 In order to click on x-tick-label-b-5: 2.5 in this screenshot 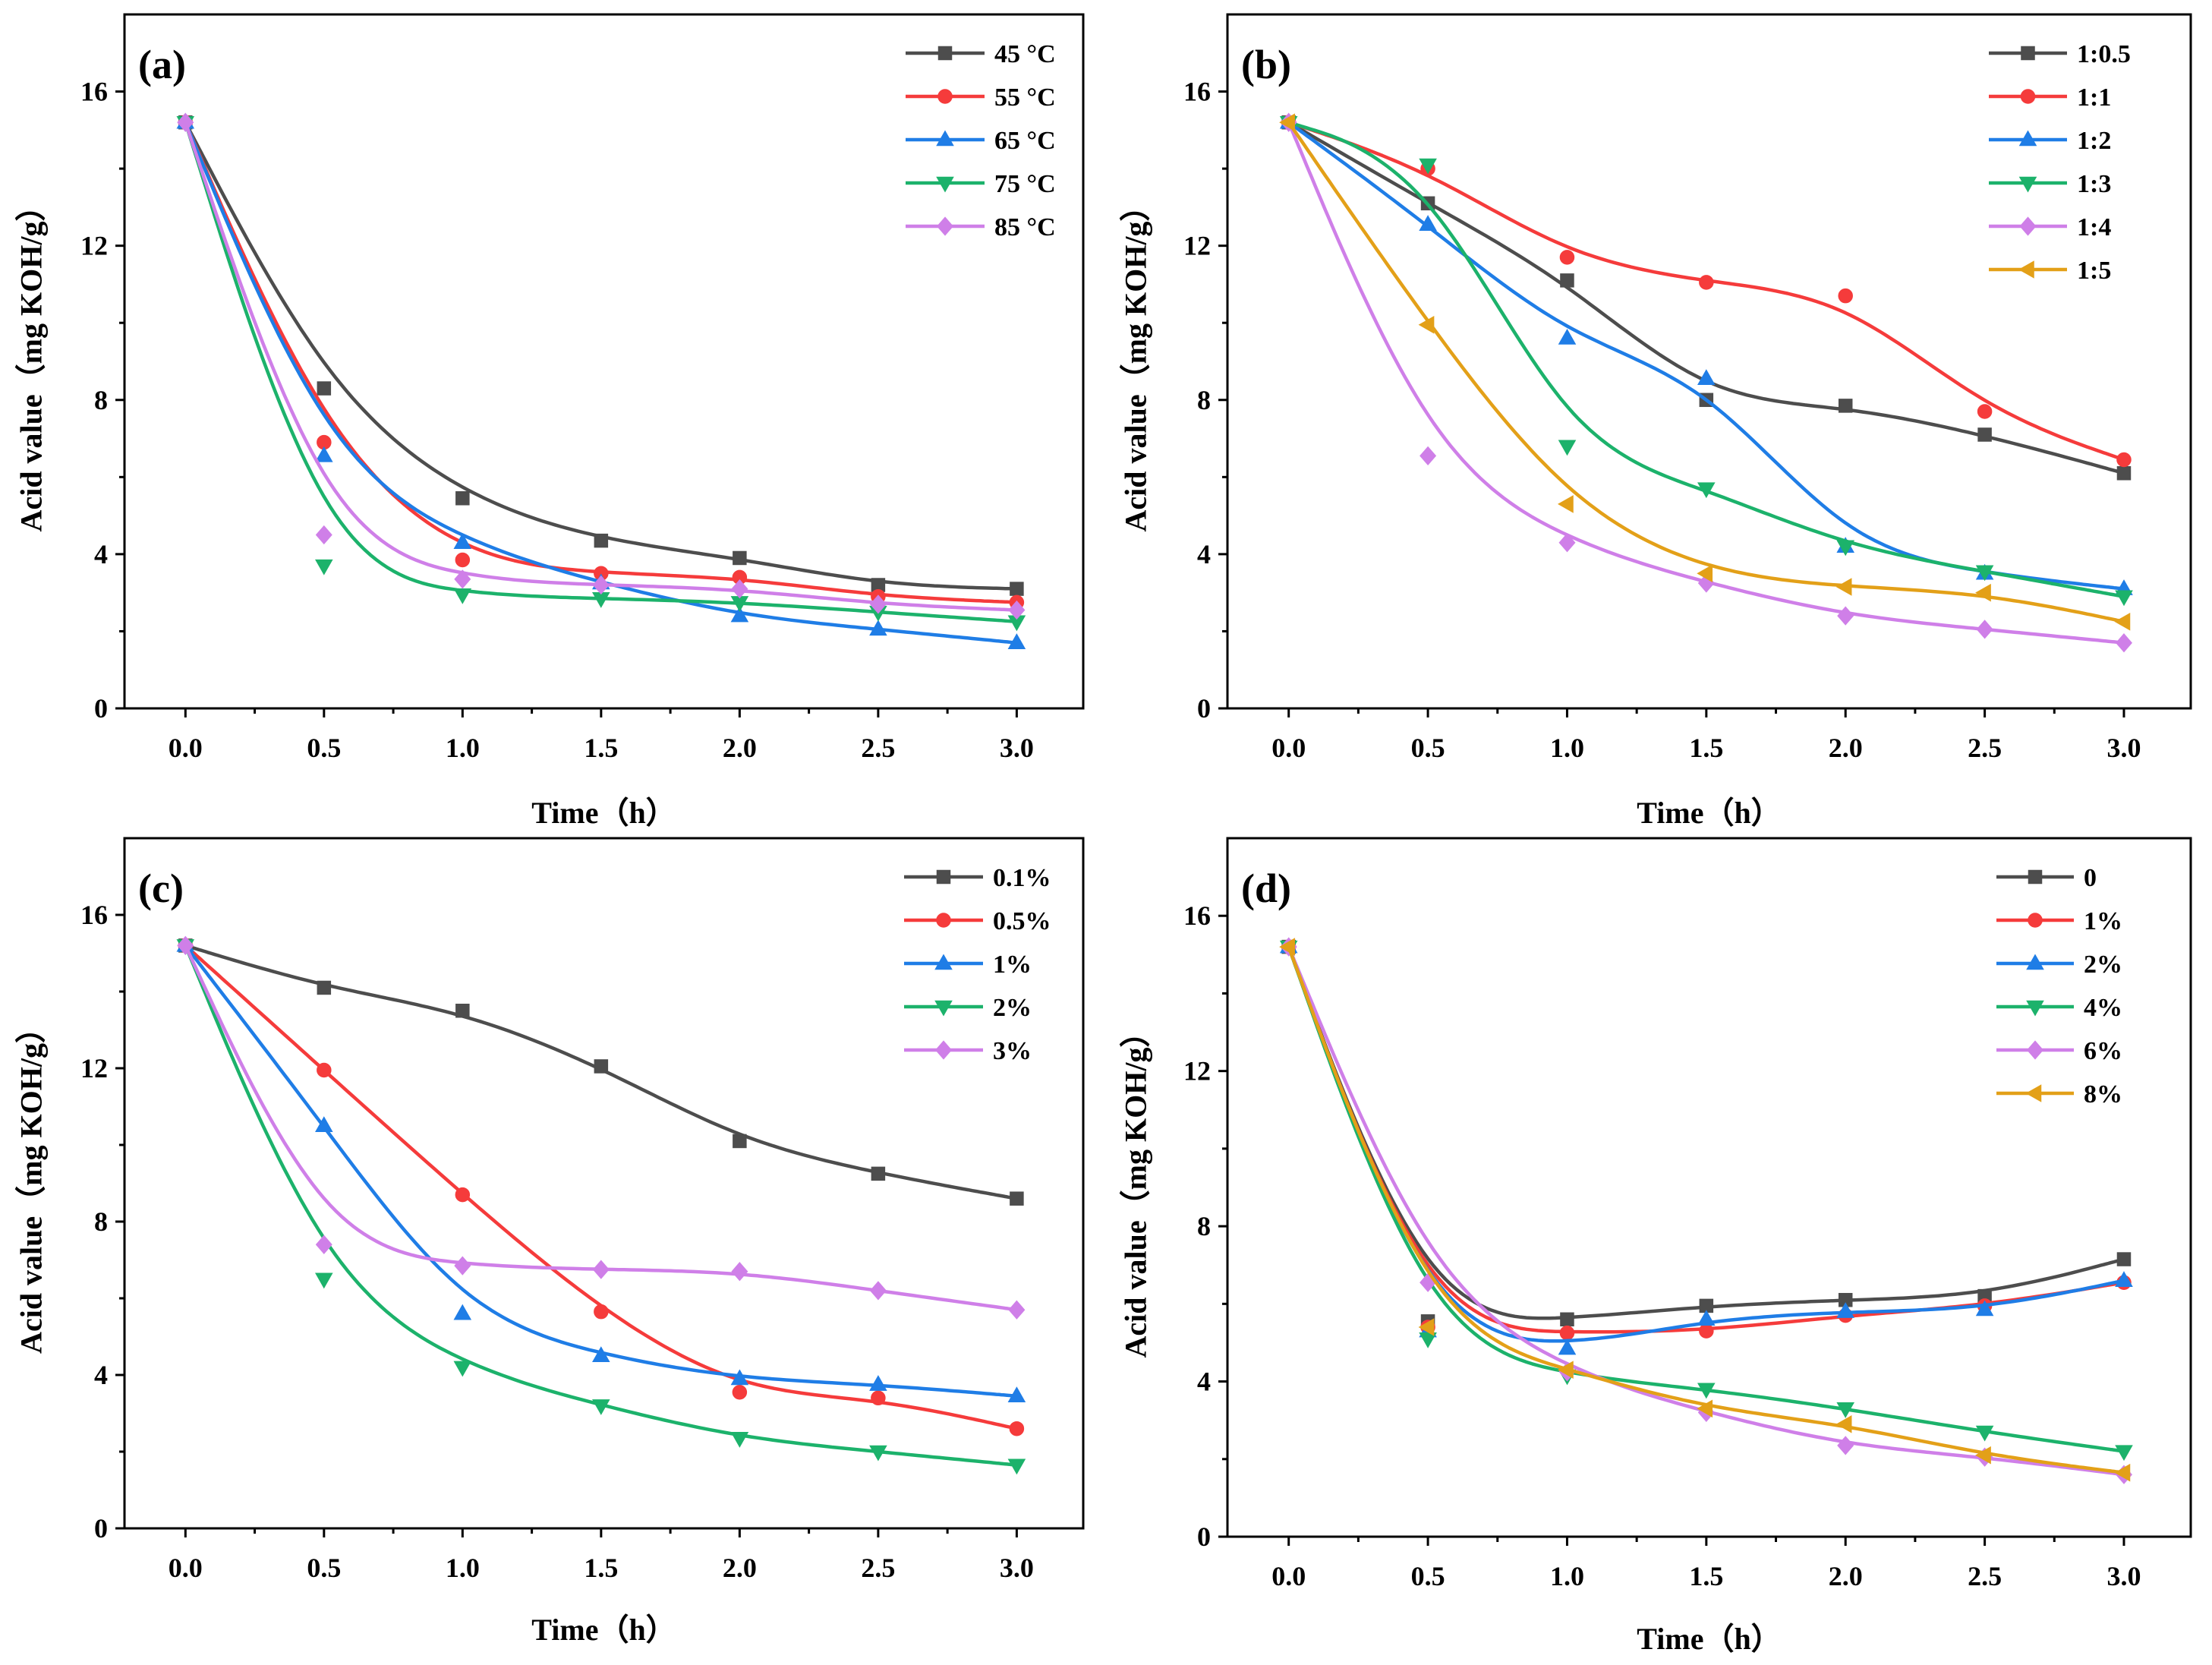, I will do `click(1985, 748)`.